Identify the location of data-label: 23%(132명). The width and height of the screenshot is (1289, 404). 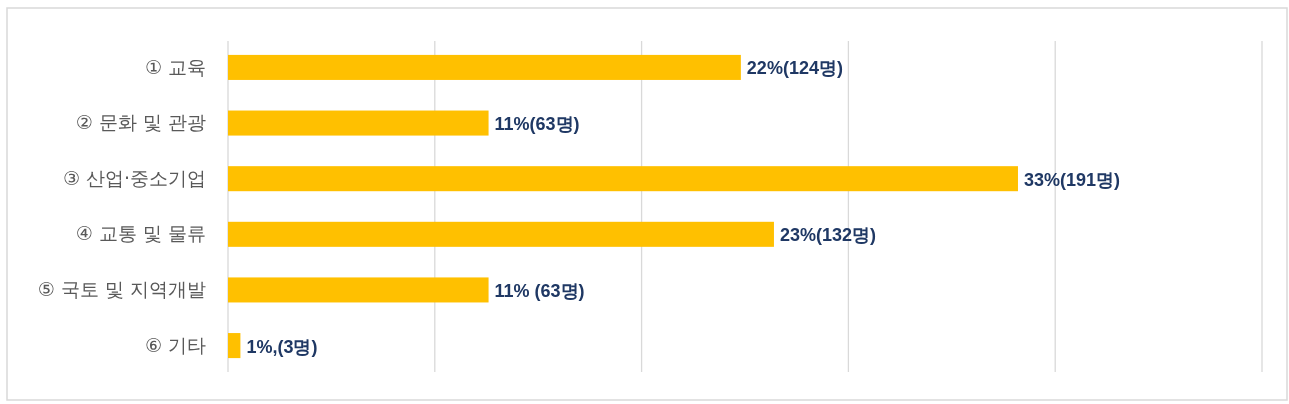
(827, 235).